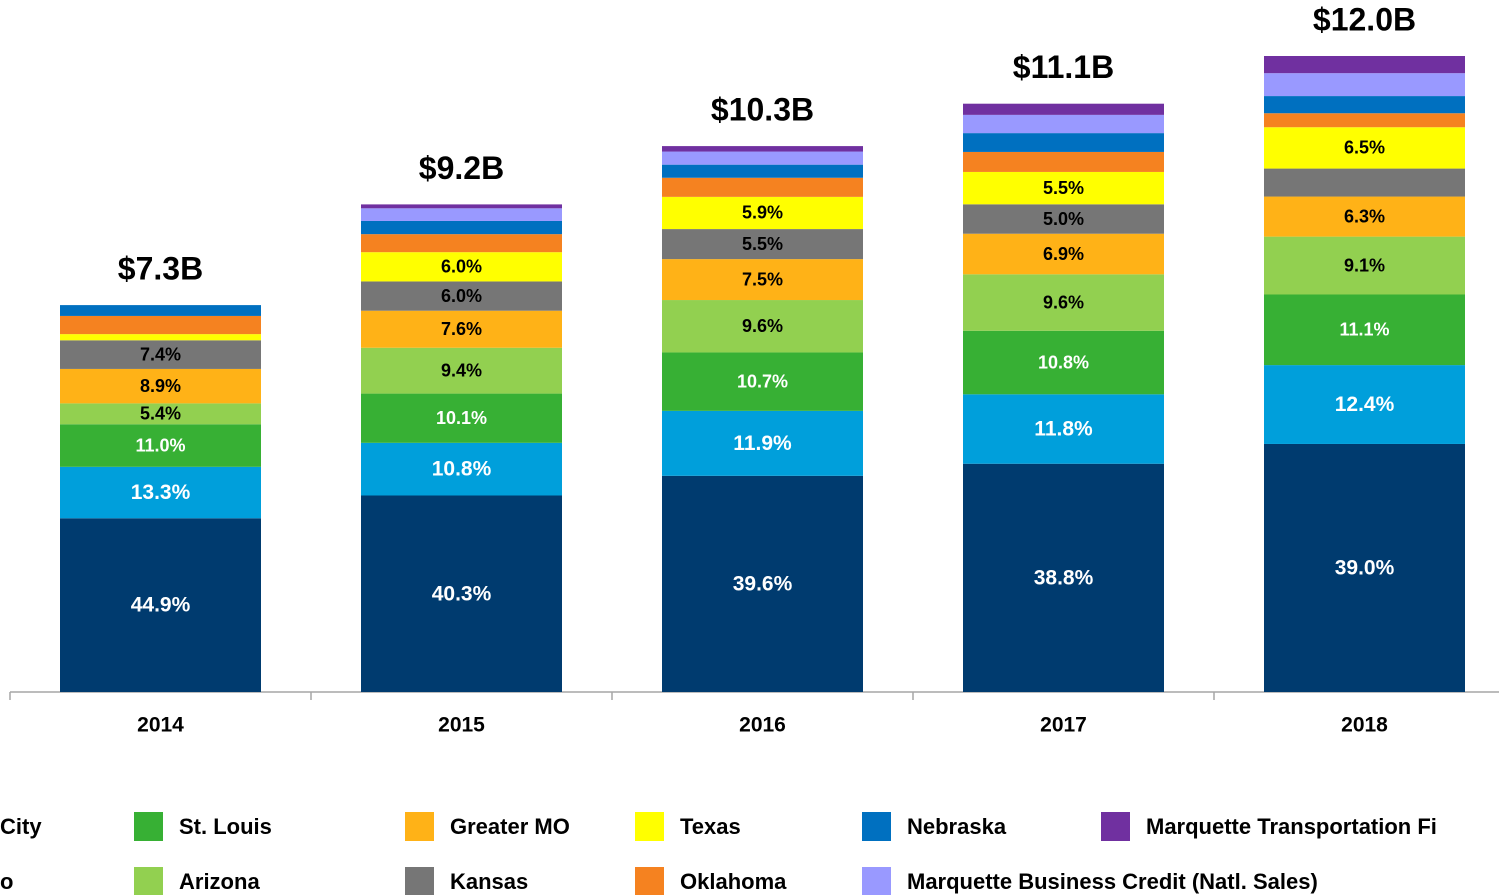 The height and width of the screenshot is (895, 1499). I want to click on x-tick-label: 2017, so click(1063, 725).